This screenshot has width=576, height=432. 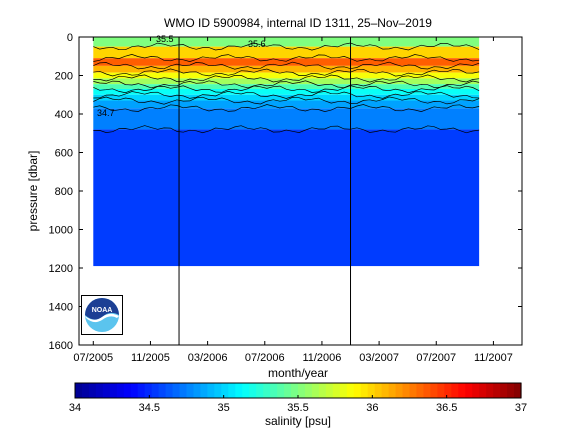 What do you see at coordinates (61, 269) in the screenshot?
I see `y-tick-label: 1200` at bounding box center [61, 269].